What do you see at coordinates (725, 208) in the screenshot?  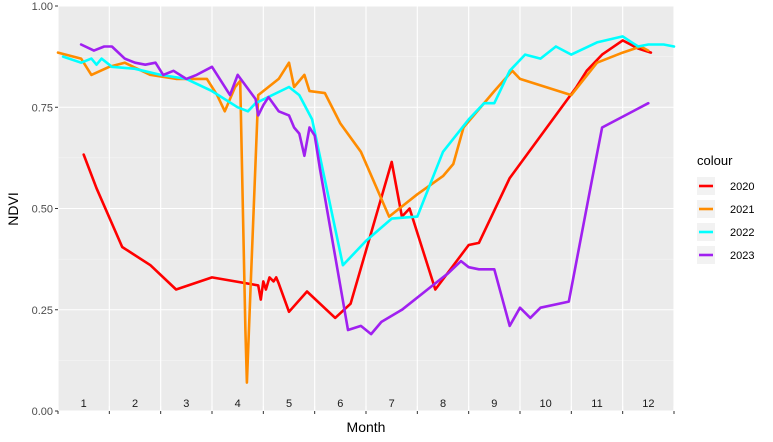 I see `legend: colour 2020 2021 2022 2023` at bounding box center [725, 208].